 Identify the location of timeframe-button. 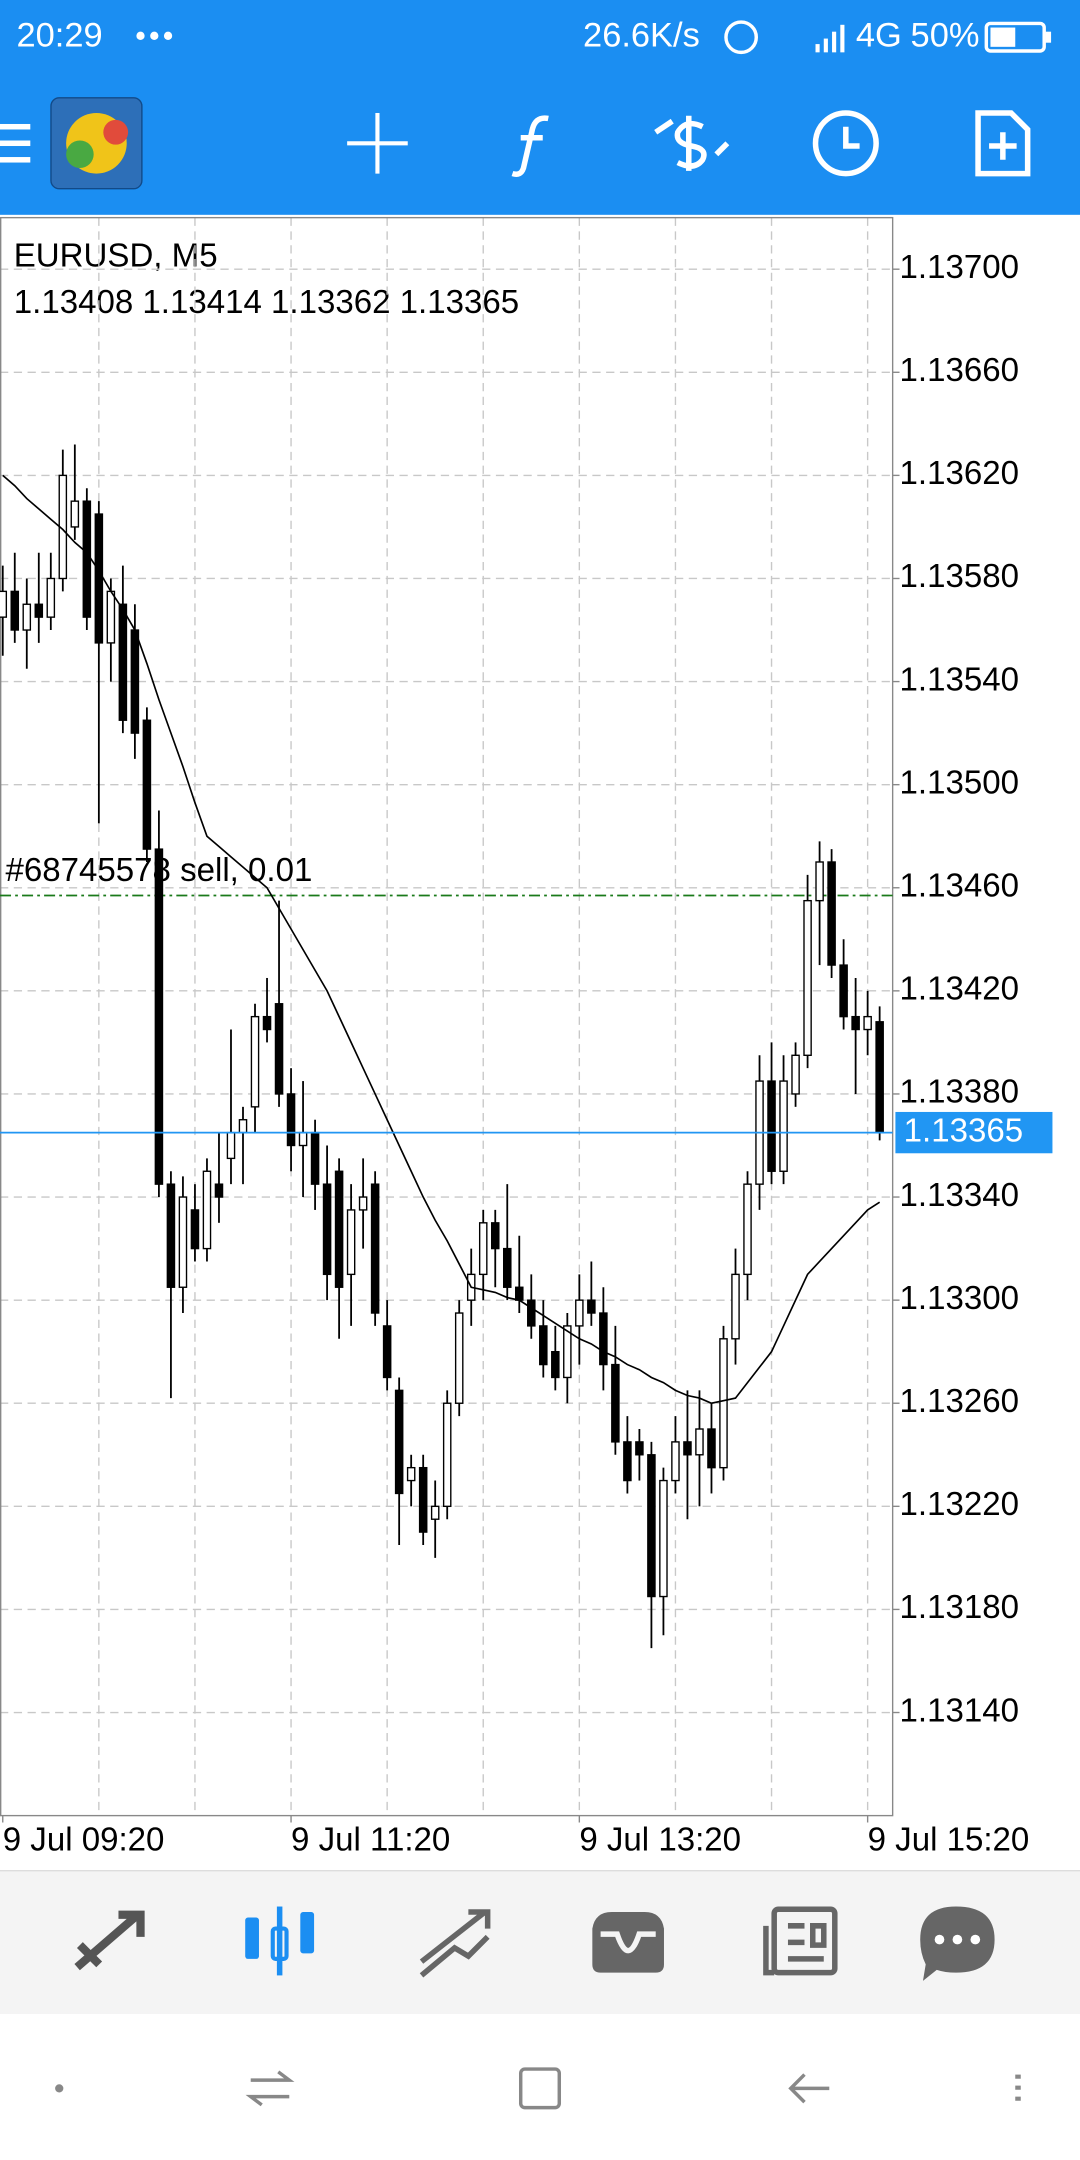
(845, 143).